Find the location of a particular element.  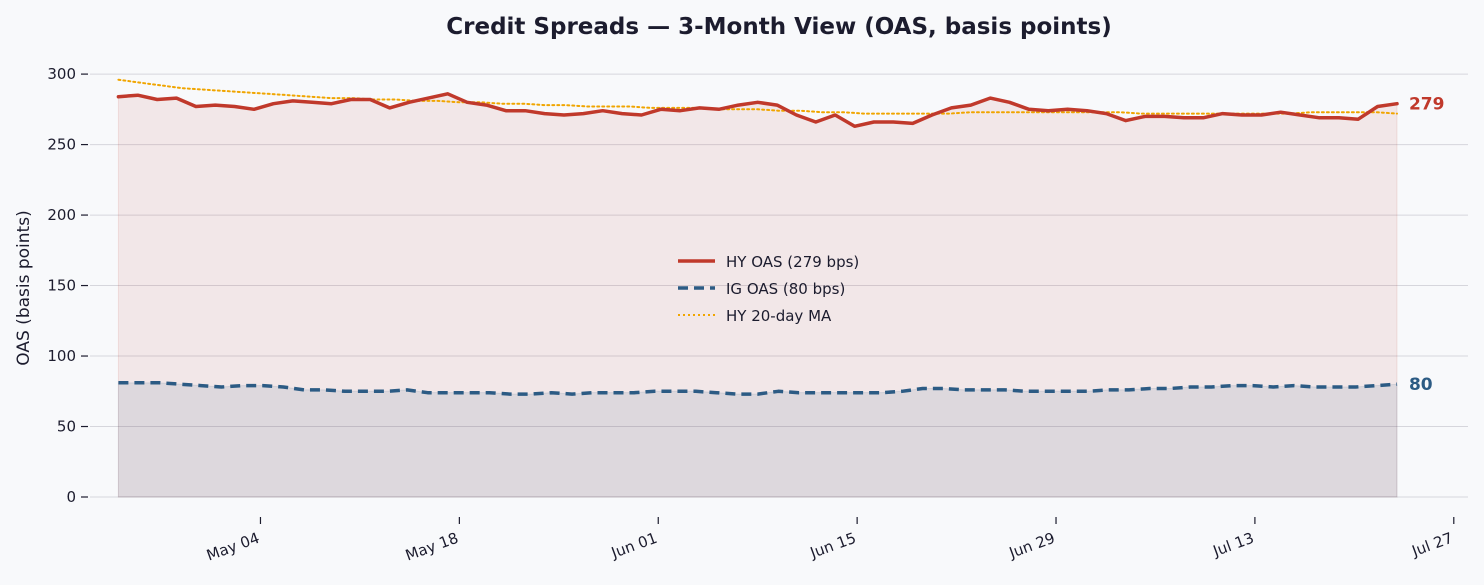

y-axis: 0 50 100 150 200 250 300 is located at coordinates (67, 285).